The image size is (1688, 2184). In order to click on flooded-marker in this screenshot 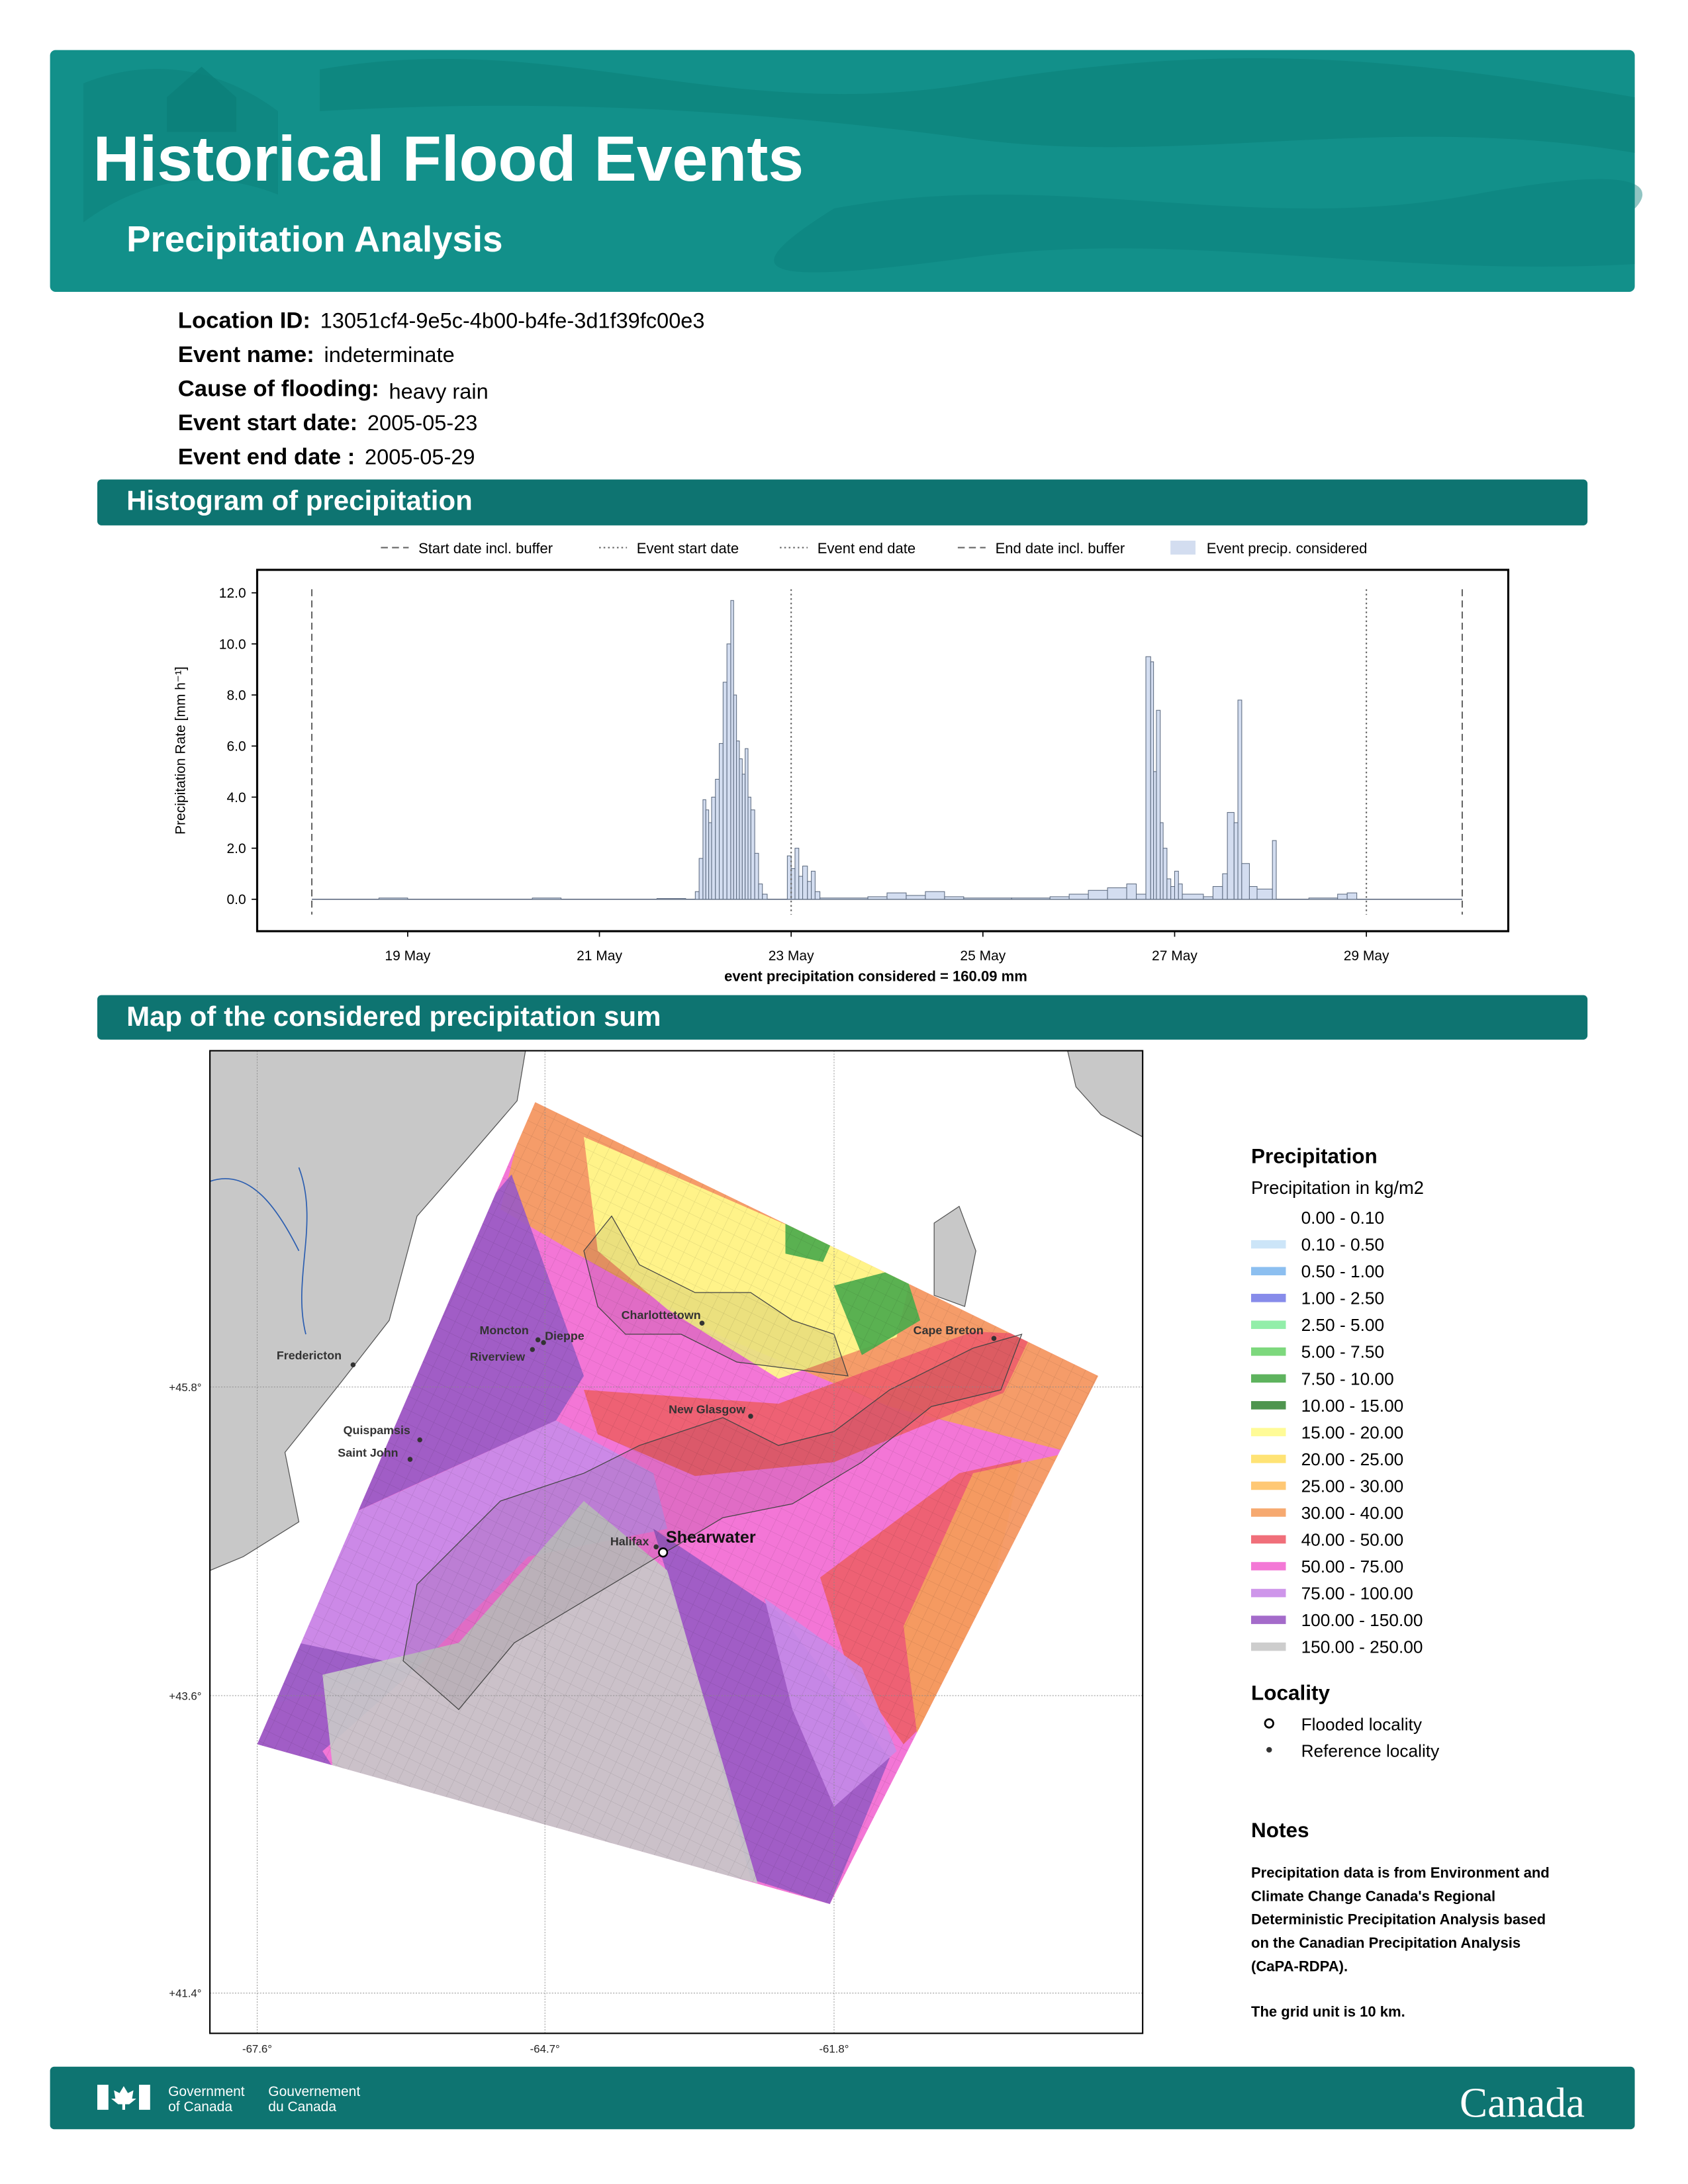, I will do `click(663, 1553)`.